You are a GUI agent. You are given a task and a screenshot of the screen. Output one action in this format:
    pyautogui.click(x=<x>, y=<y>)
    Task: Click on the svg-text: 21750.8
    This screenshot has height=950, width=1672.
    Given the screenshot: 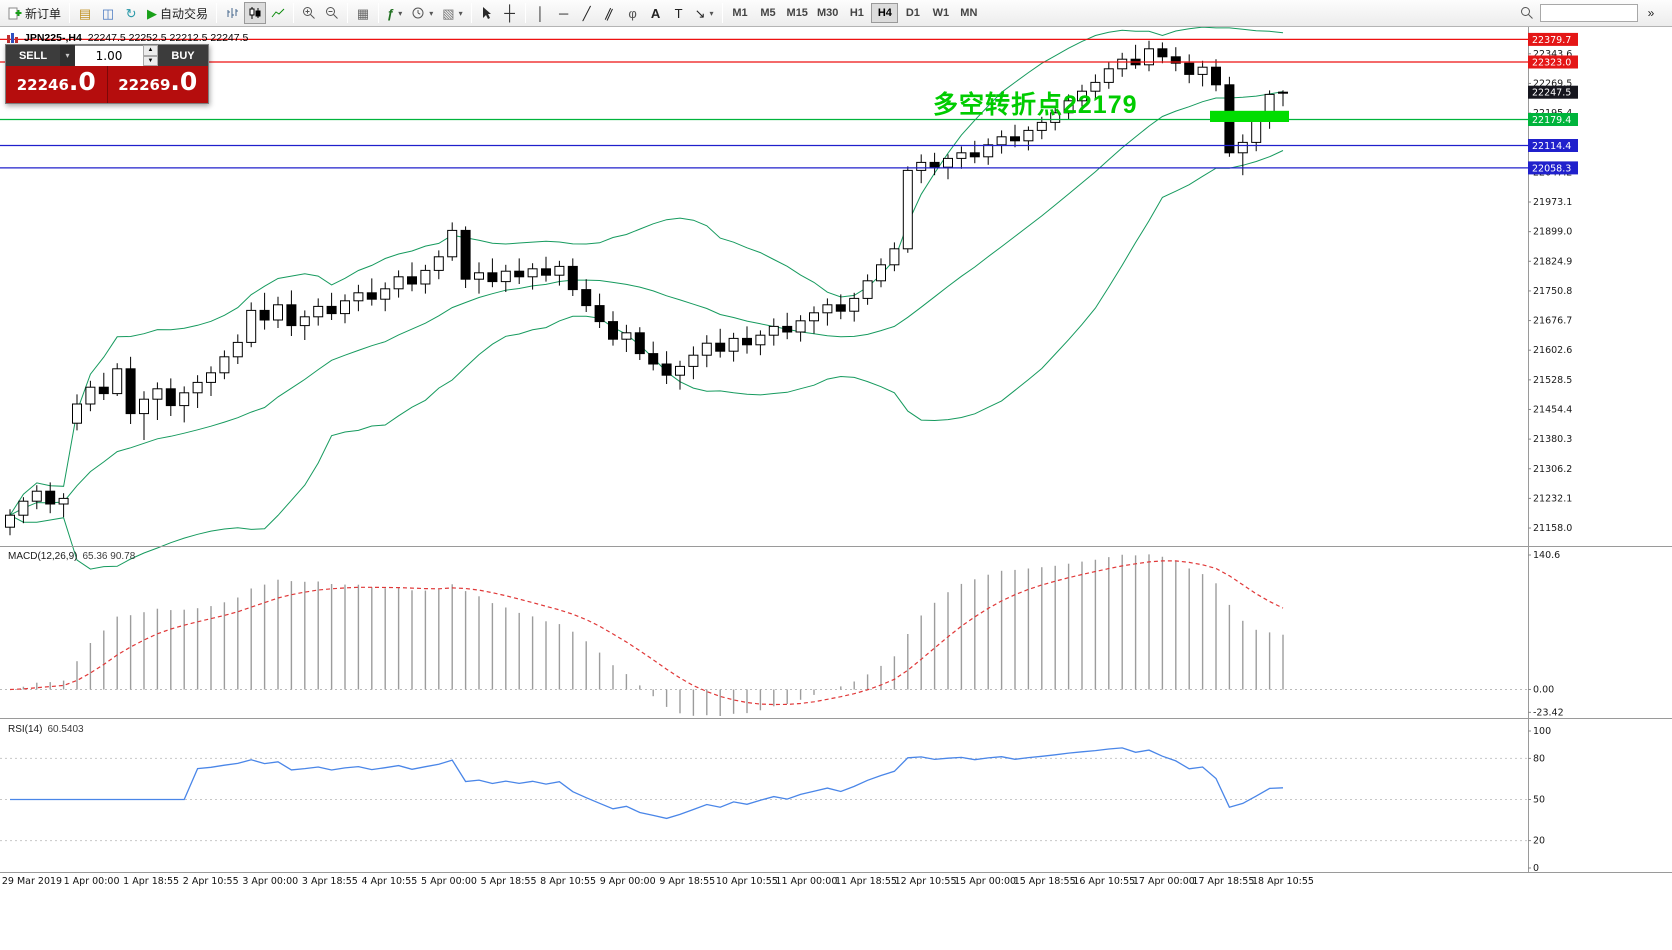 What is the action you would take?
    pyautogui.click(x=1552, y=291)
    